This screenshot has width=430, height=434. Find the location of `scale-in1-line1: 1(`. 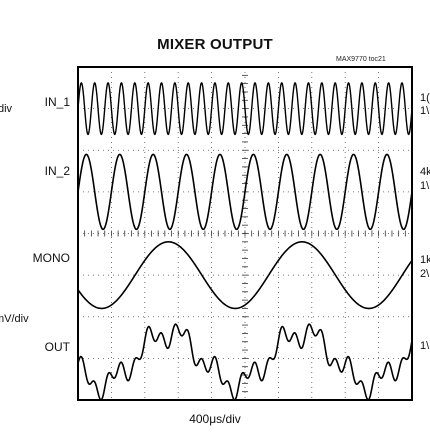

scale-in1-line1: 1( is located at coordinates (425, 98).